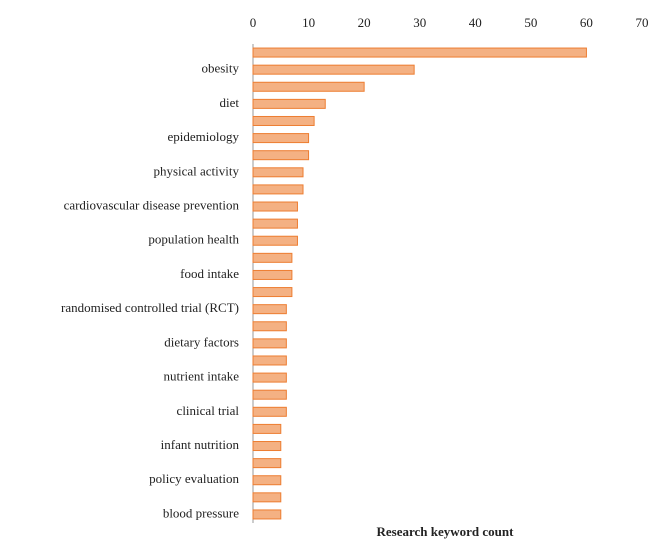 This screenshot has width=656, height=546. I want to click on x-tick-label: 30, so click(419, 22).